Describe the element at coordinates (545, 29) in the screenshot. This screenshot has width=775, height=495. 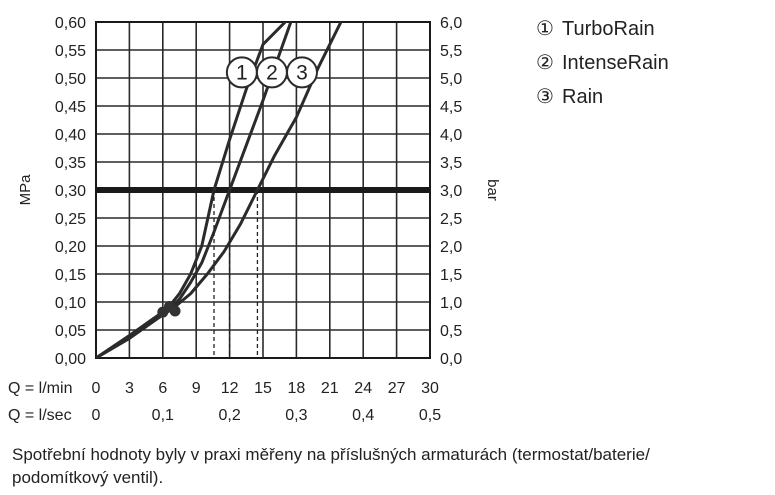
I see `legend-marker: ①` at that location.